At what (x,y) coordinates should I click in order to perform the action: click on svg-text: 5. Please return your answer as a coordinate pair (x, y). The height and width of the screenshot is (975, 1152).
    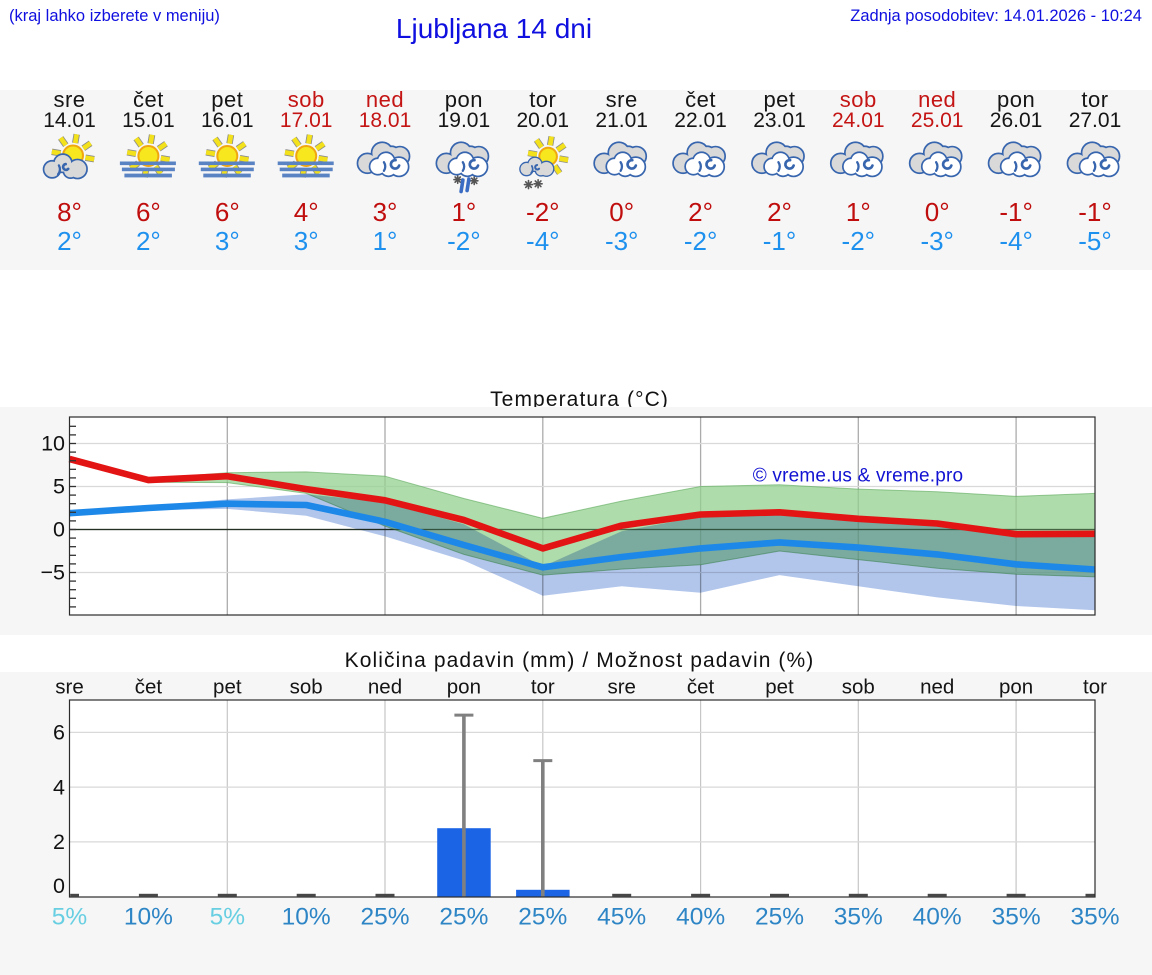
    Looking at the image, I should click on (59, 487).